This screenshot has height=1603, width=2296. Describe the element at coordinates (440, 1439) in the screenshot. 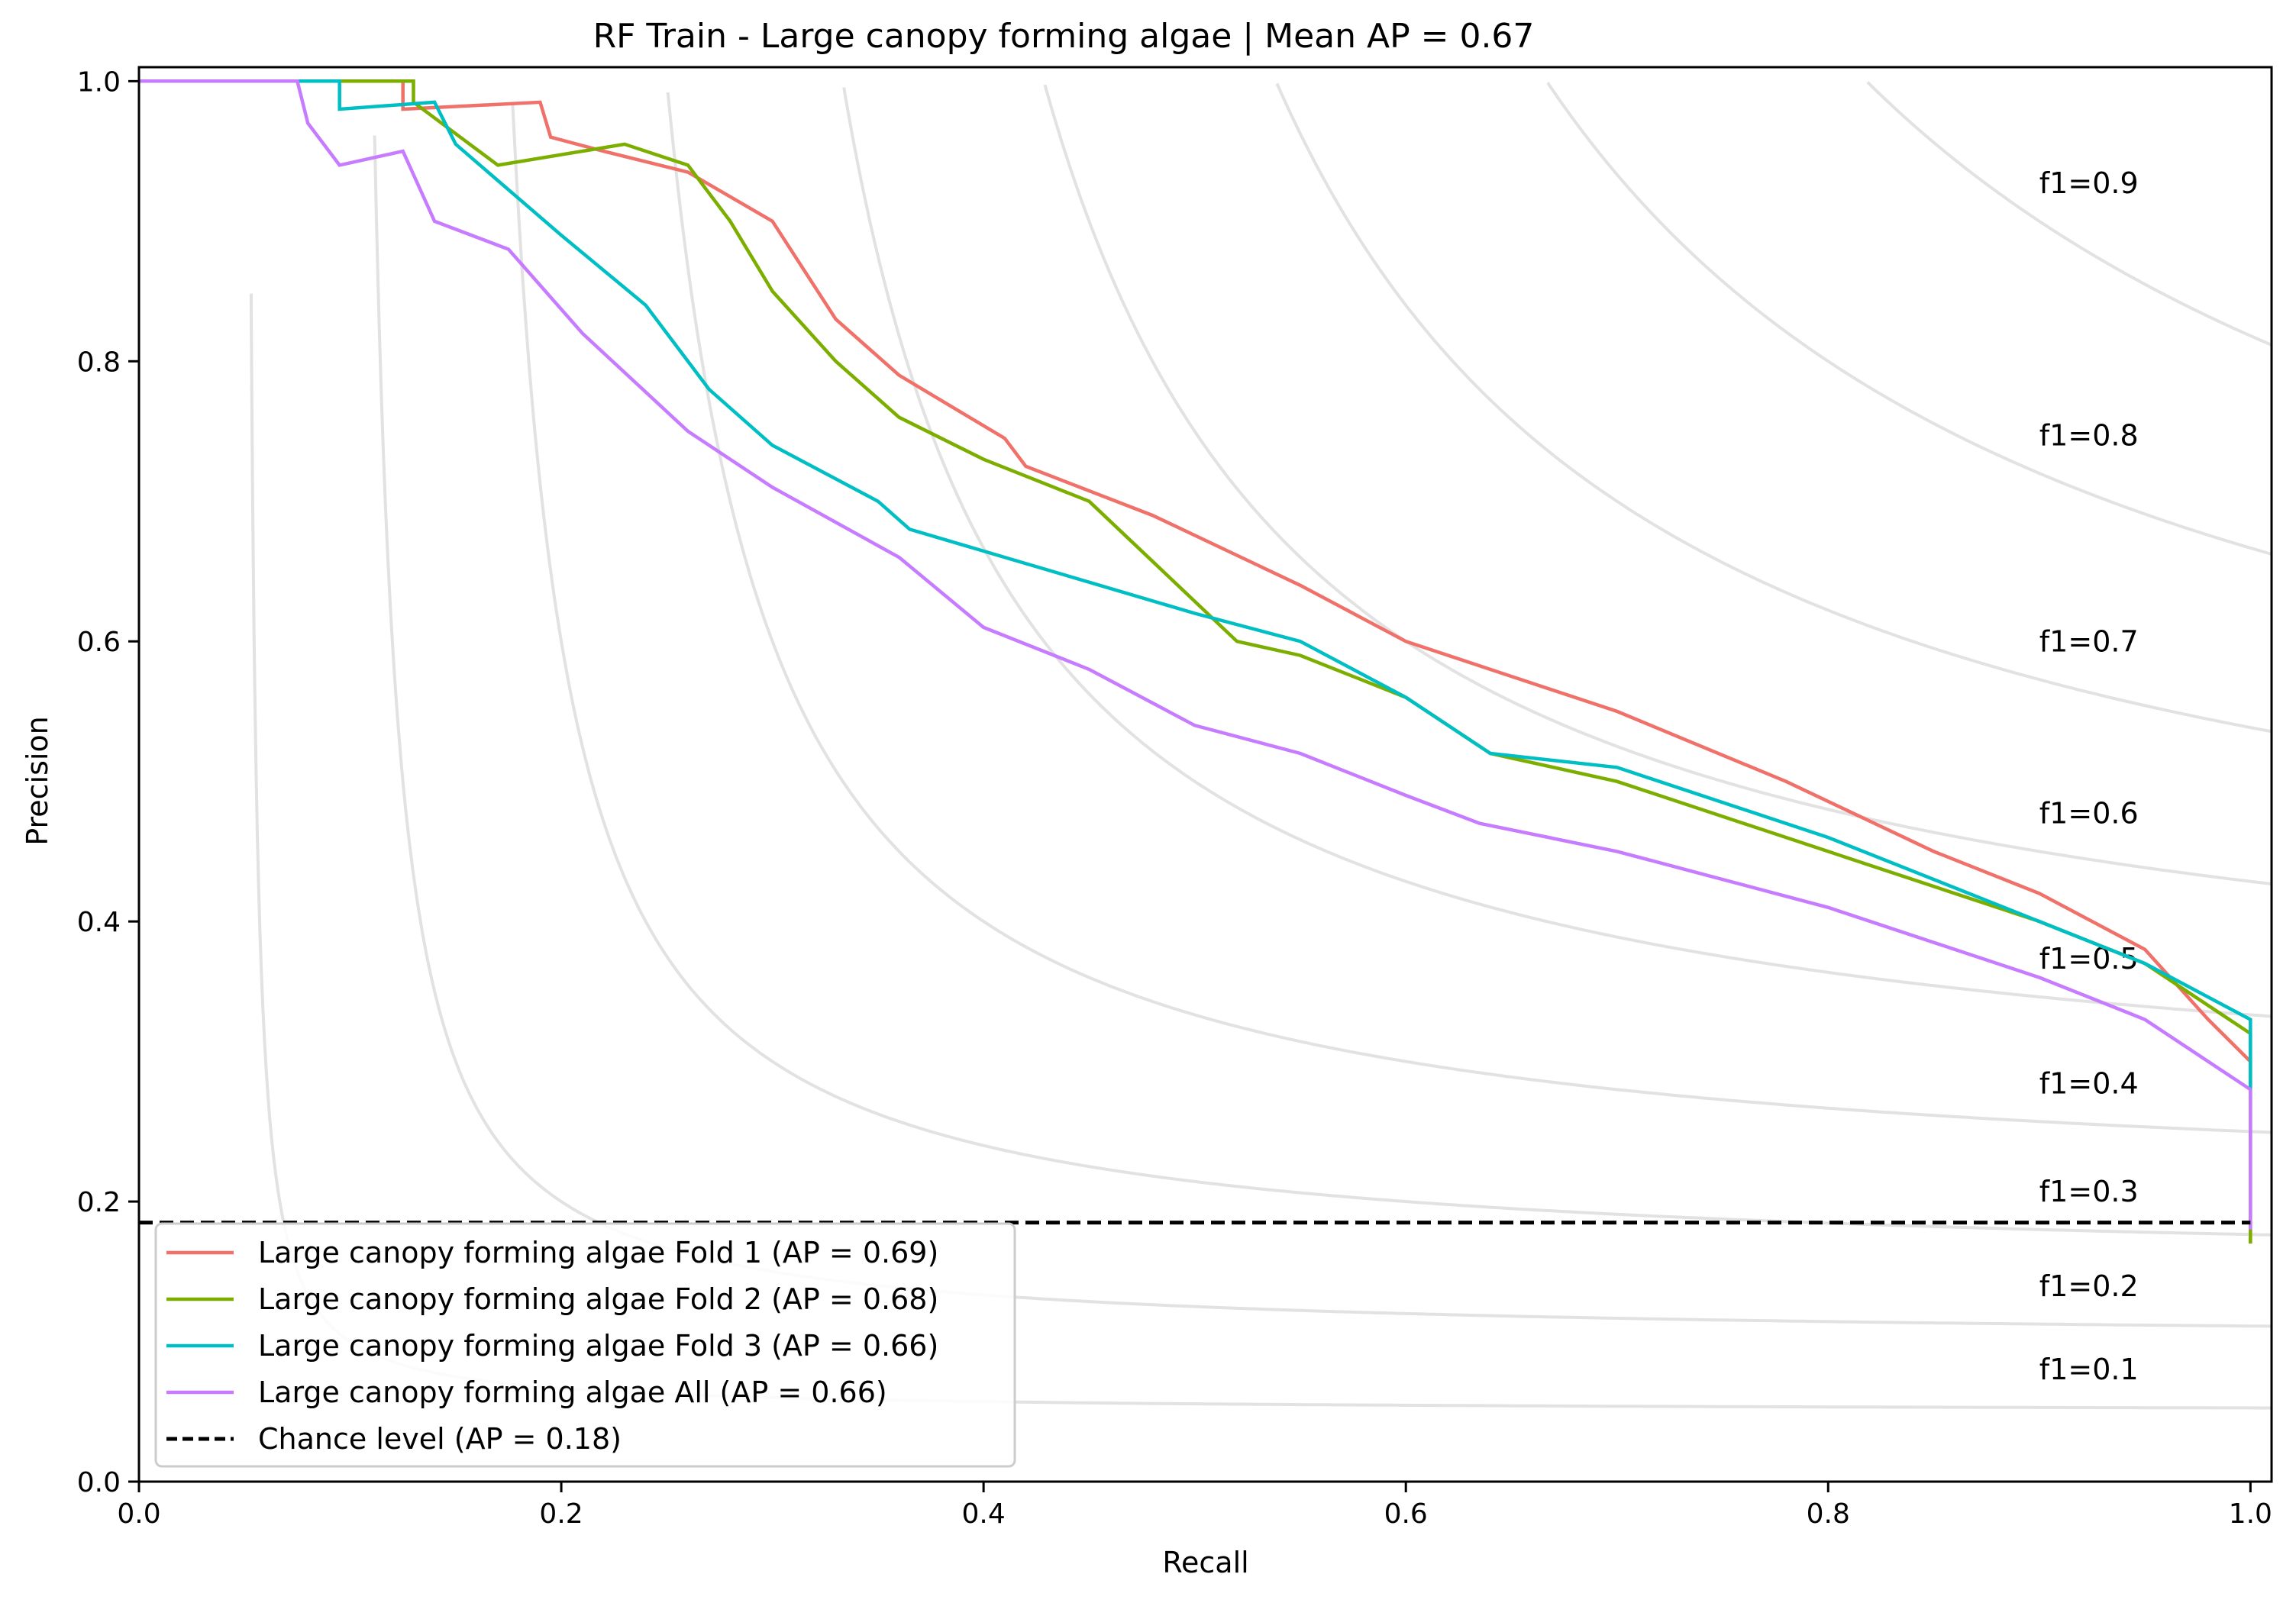

I see `legend-label: Chance level (AP = 0.18)` at that location.